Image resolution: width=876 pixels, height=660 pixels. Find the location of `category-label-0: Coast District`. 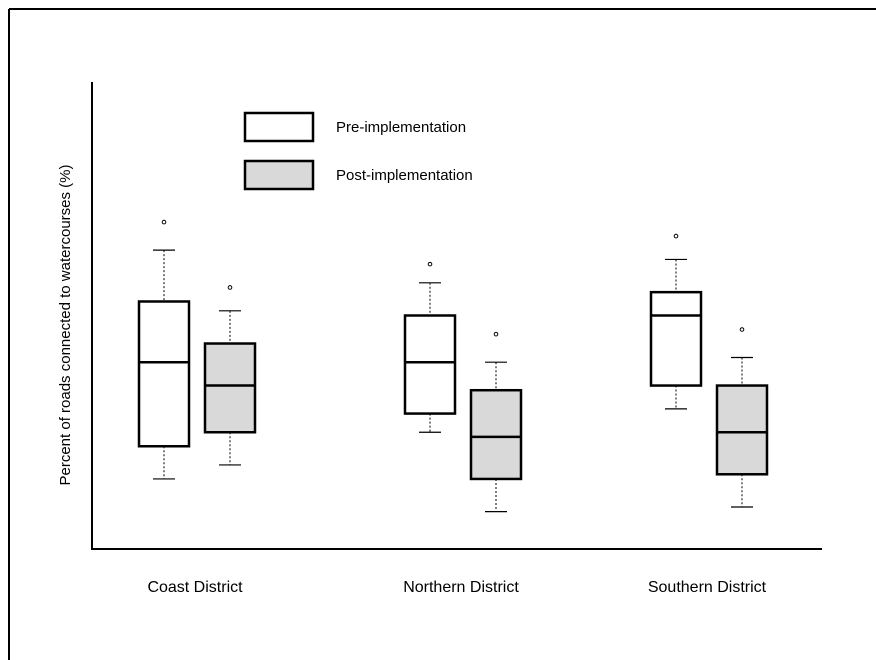

category-label-0: Coast District is located at coordinates (195, 587).